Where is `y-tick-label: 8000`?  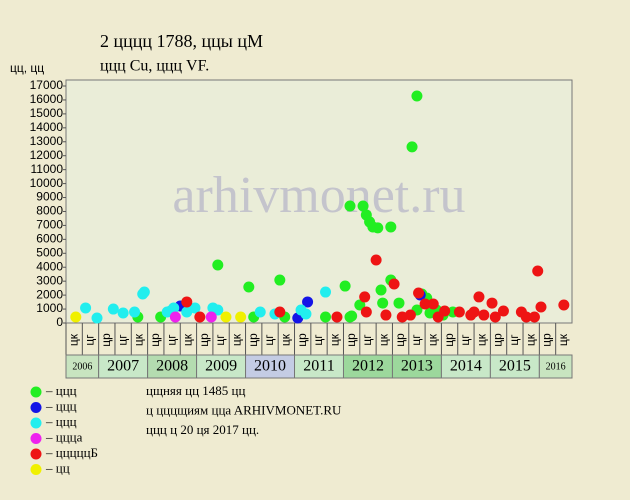 y-tick-label: 8000 is located at coordinates (49, 211).